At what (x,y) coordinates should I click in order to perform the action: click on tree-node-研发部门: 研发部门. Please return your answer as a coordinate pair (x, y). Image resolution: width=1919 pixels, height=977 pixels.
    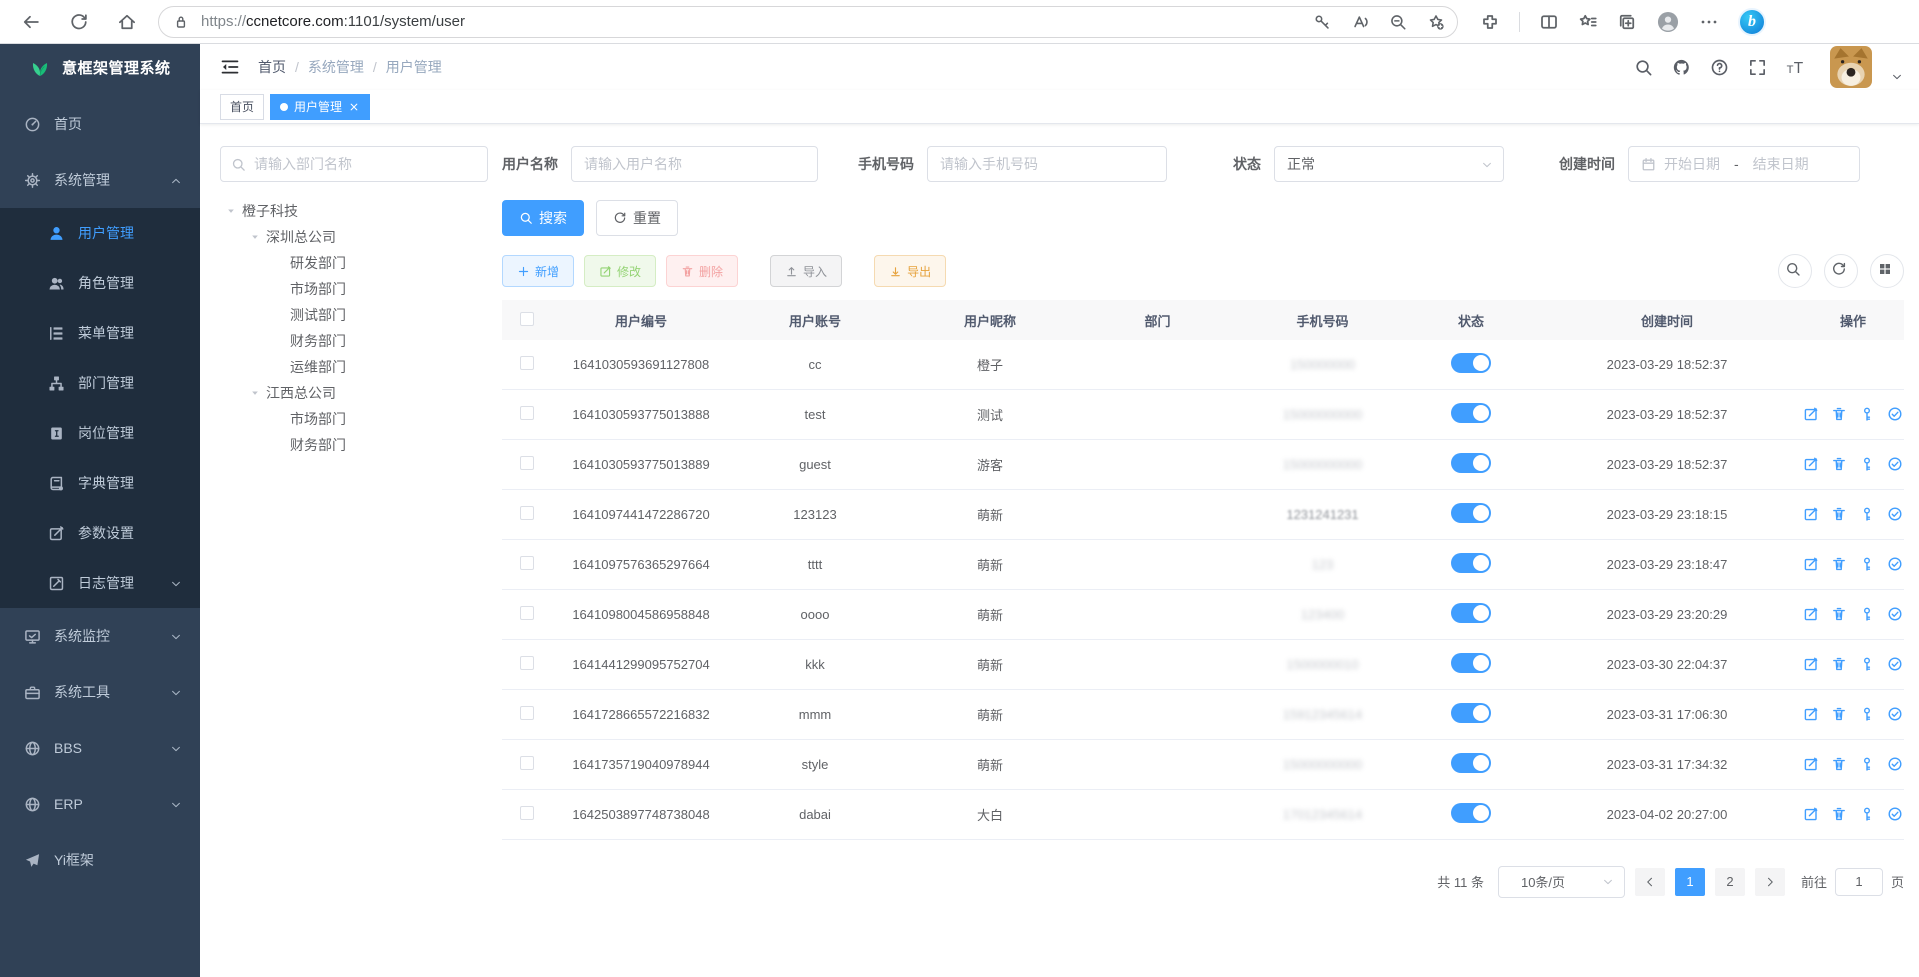
    Looking at the image, I should click on (354, 263).